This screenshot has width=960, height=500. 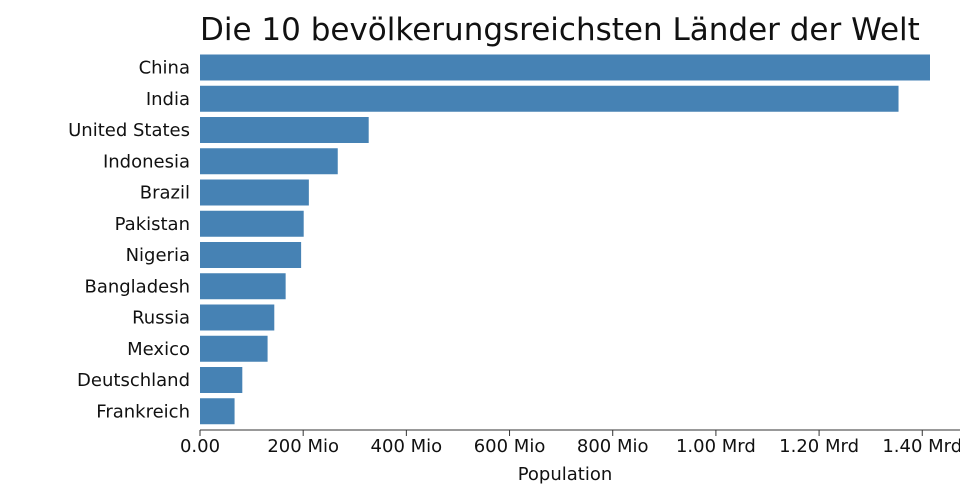 What do you see at coordinates (254, 192) in the screenshot?
I see `bar-brazil` at bounding box center [254, 192].